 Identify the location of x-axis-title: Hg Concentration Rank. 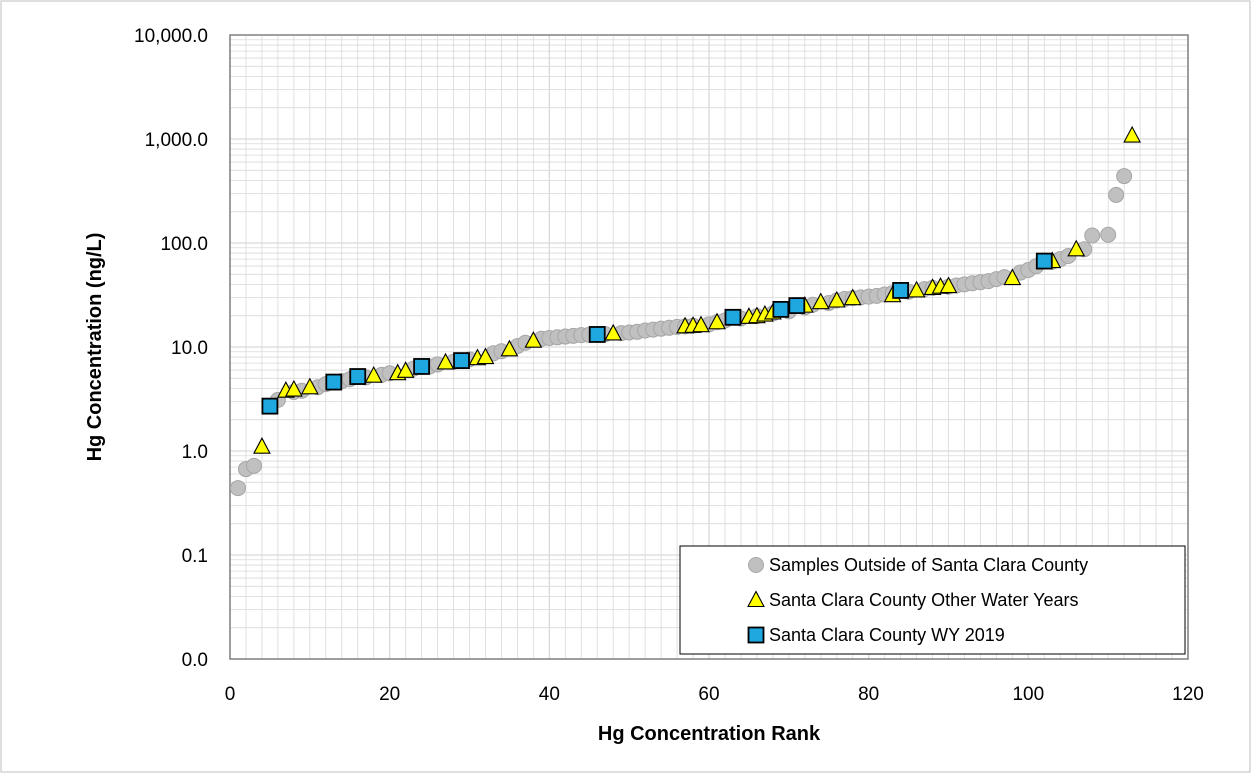
(709, 734).